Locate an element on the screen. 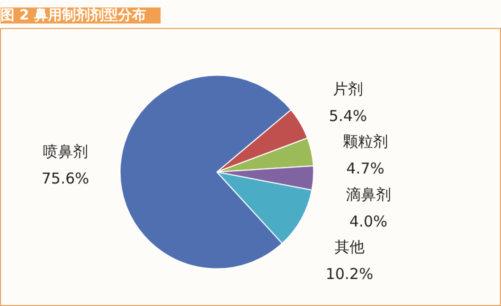  data-label: 10.2% is located at coordinates (350, 273).